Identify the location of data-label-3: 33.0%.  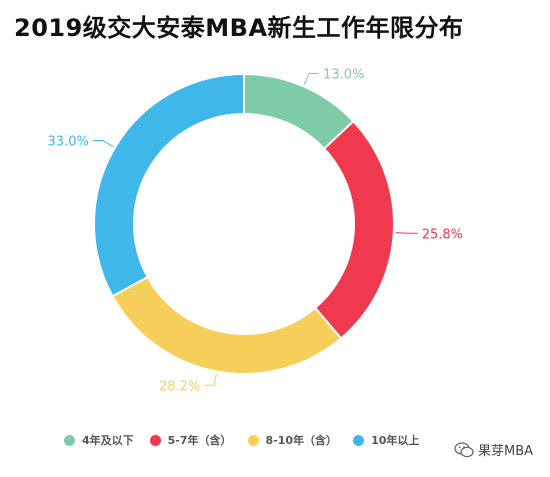
(68, 142).